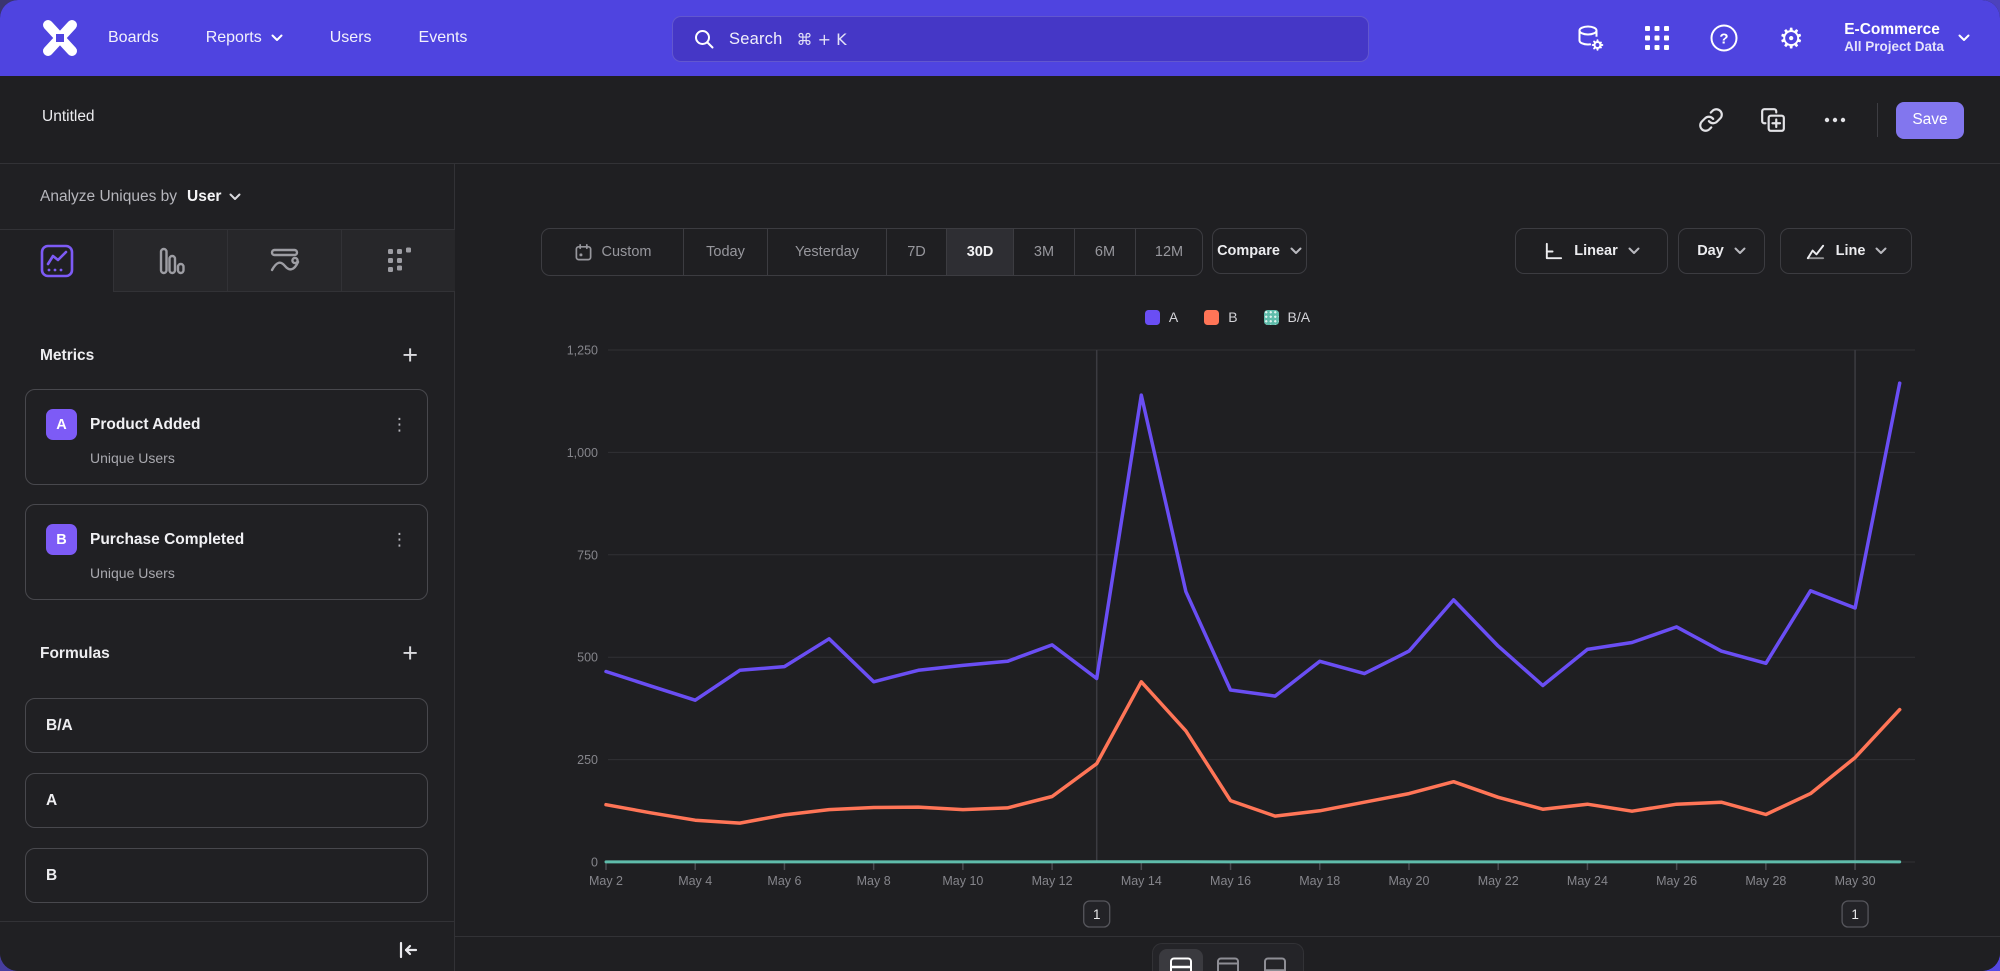 Image resolution: width=2000 pixels, height=971 pixels. I want to click on chart-style-dropdown: Line, so click(1846, 251).